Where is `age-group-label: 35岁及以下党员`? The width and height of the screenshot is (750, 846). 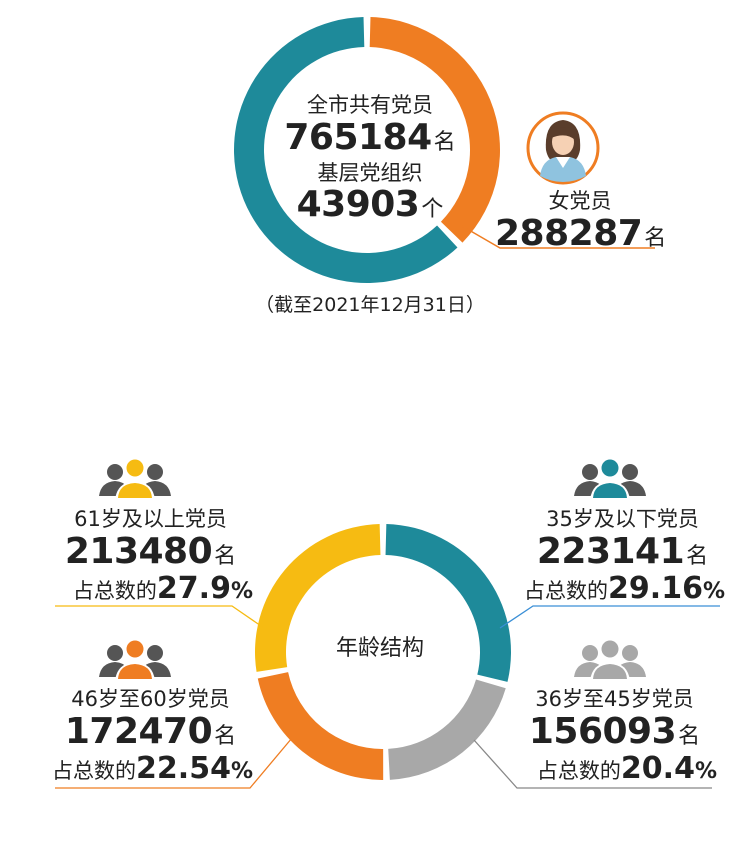
age-group-label: 35岁及以下党员 is located at coordinates (622, 519).